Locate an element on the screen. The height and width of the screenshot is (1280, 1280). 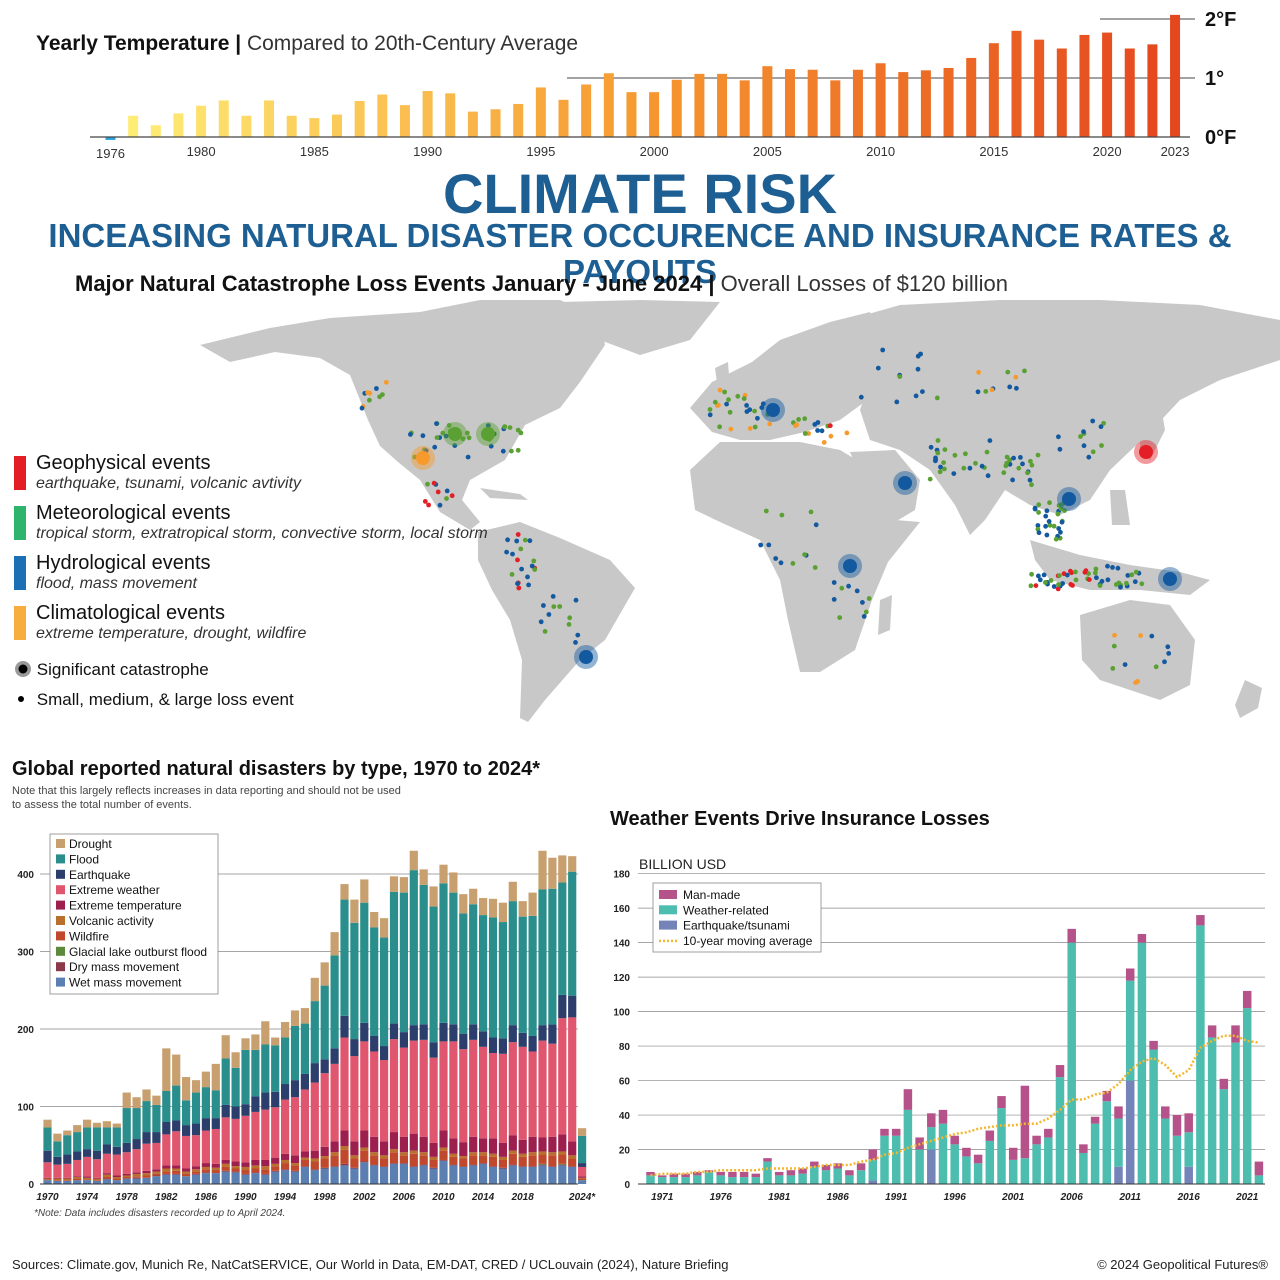
insurance-bar-2008-weather-related is located at coordinates (1095, 1153).